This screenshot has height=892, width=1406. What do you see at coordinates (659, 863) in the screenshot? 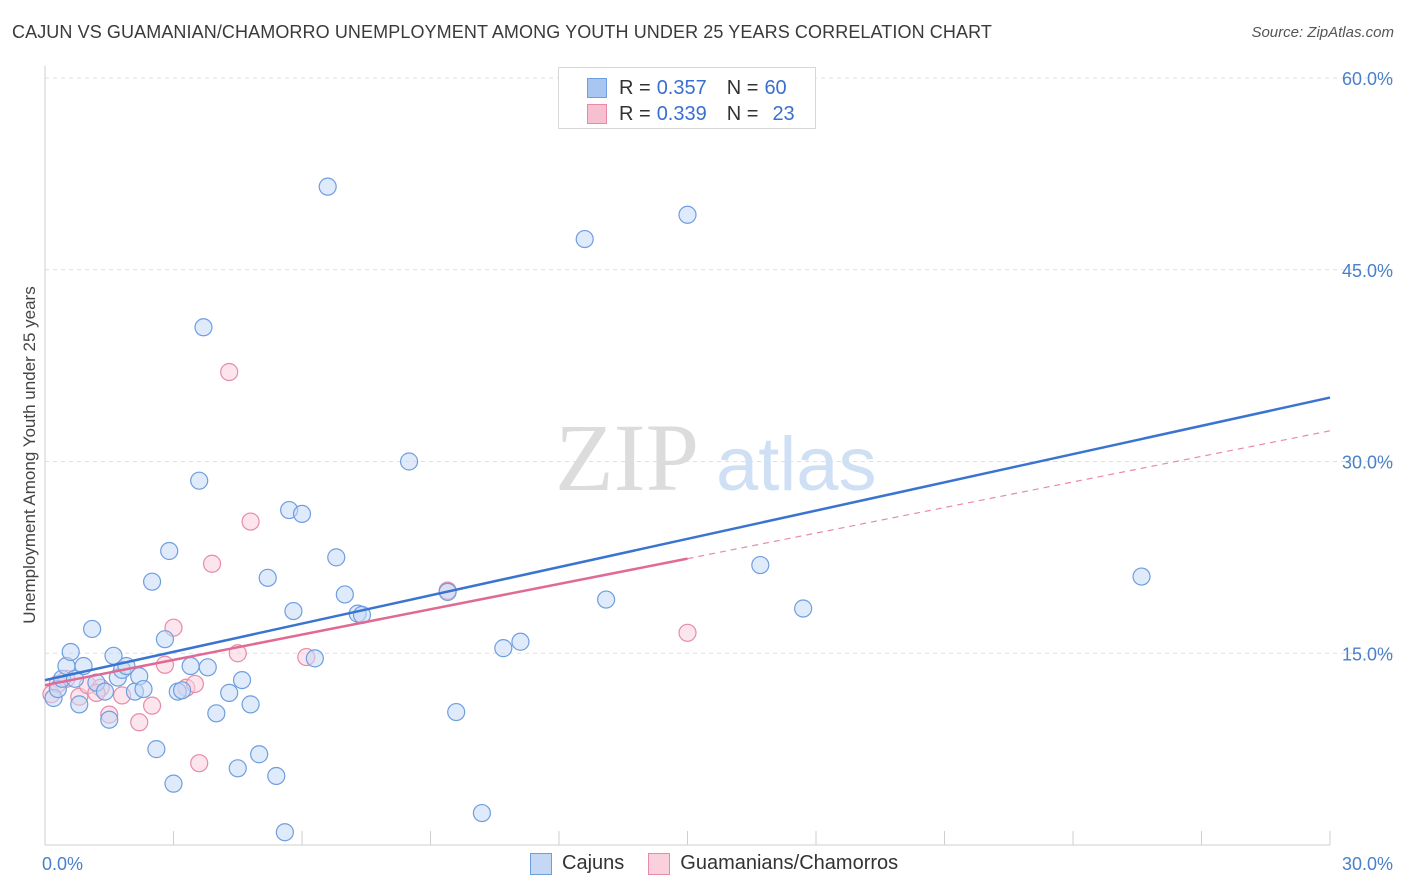
I see `series-legend-swatch-guamanians` at bounding box center [659, 863].